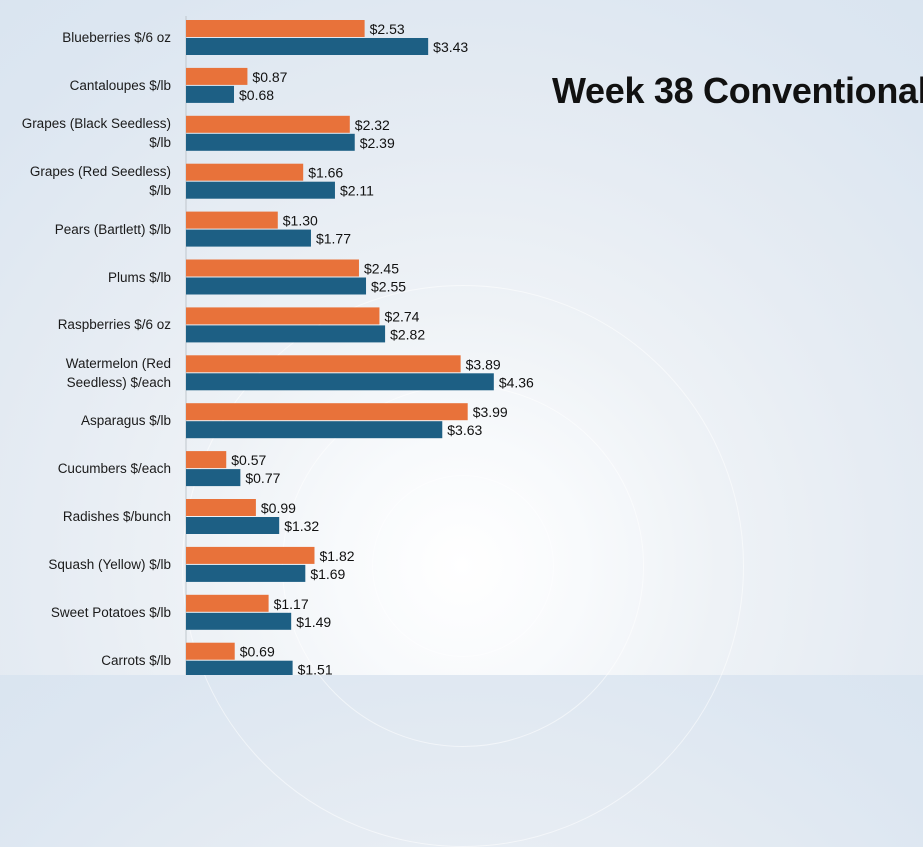  What do you see at coordinates (301, 526) in the screenshot?
I see `data-label: $1.32` at bounding box center [301, 526].